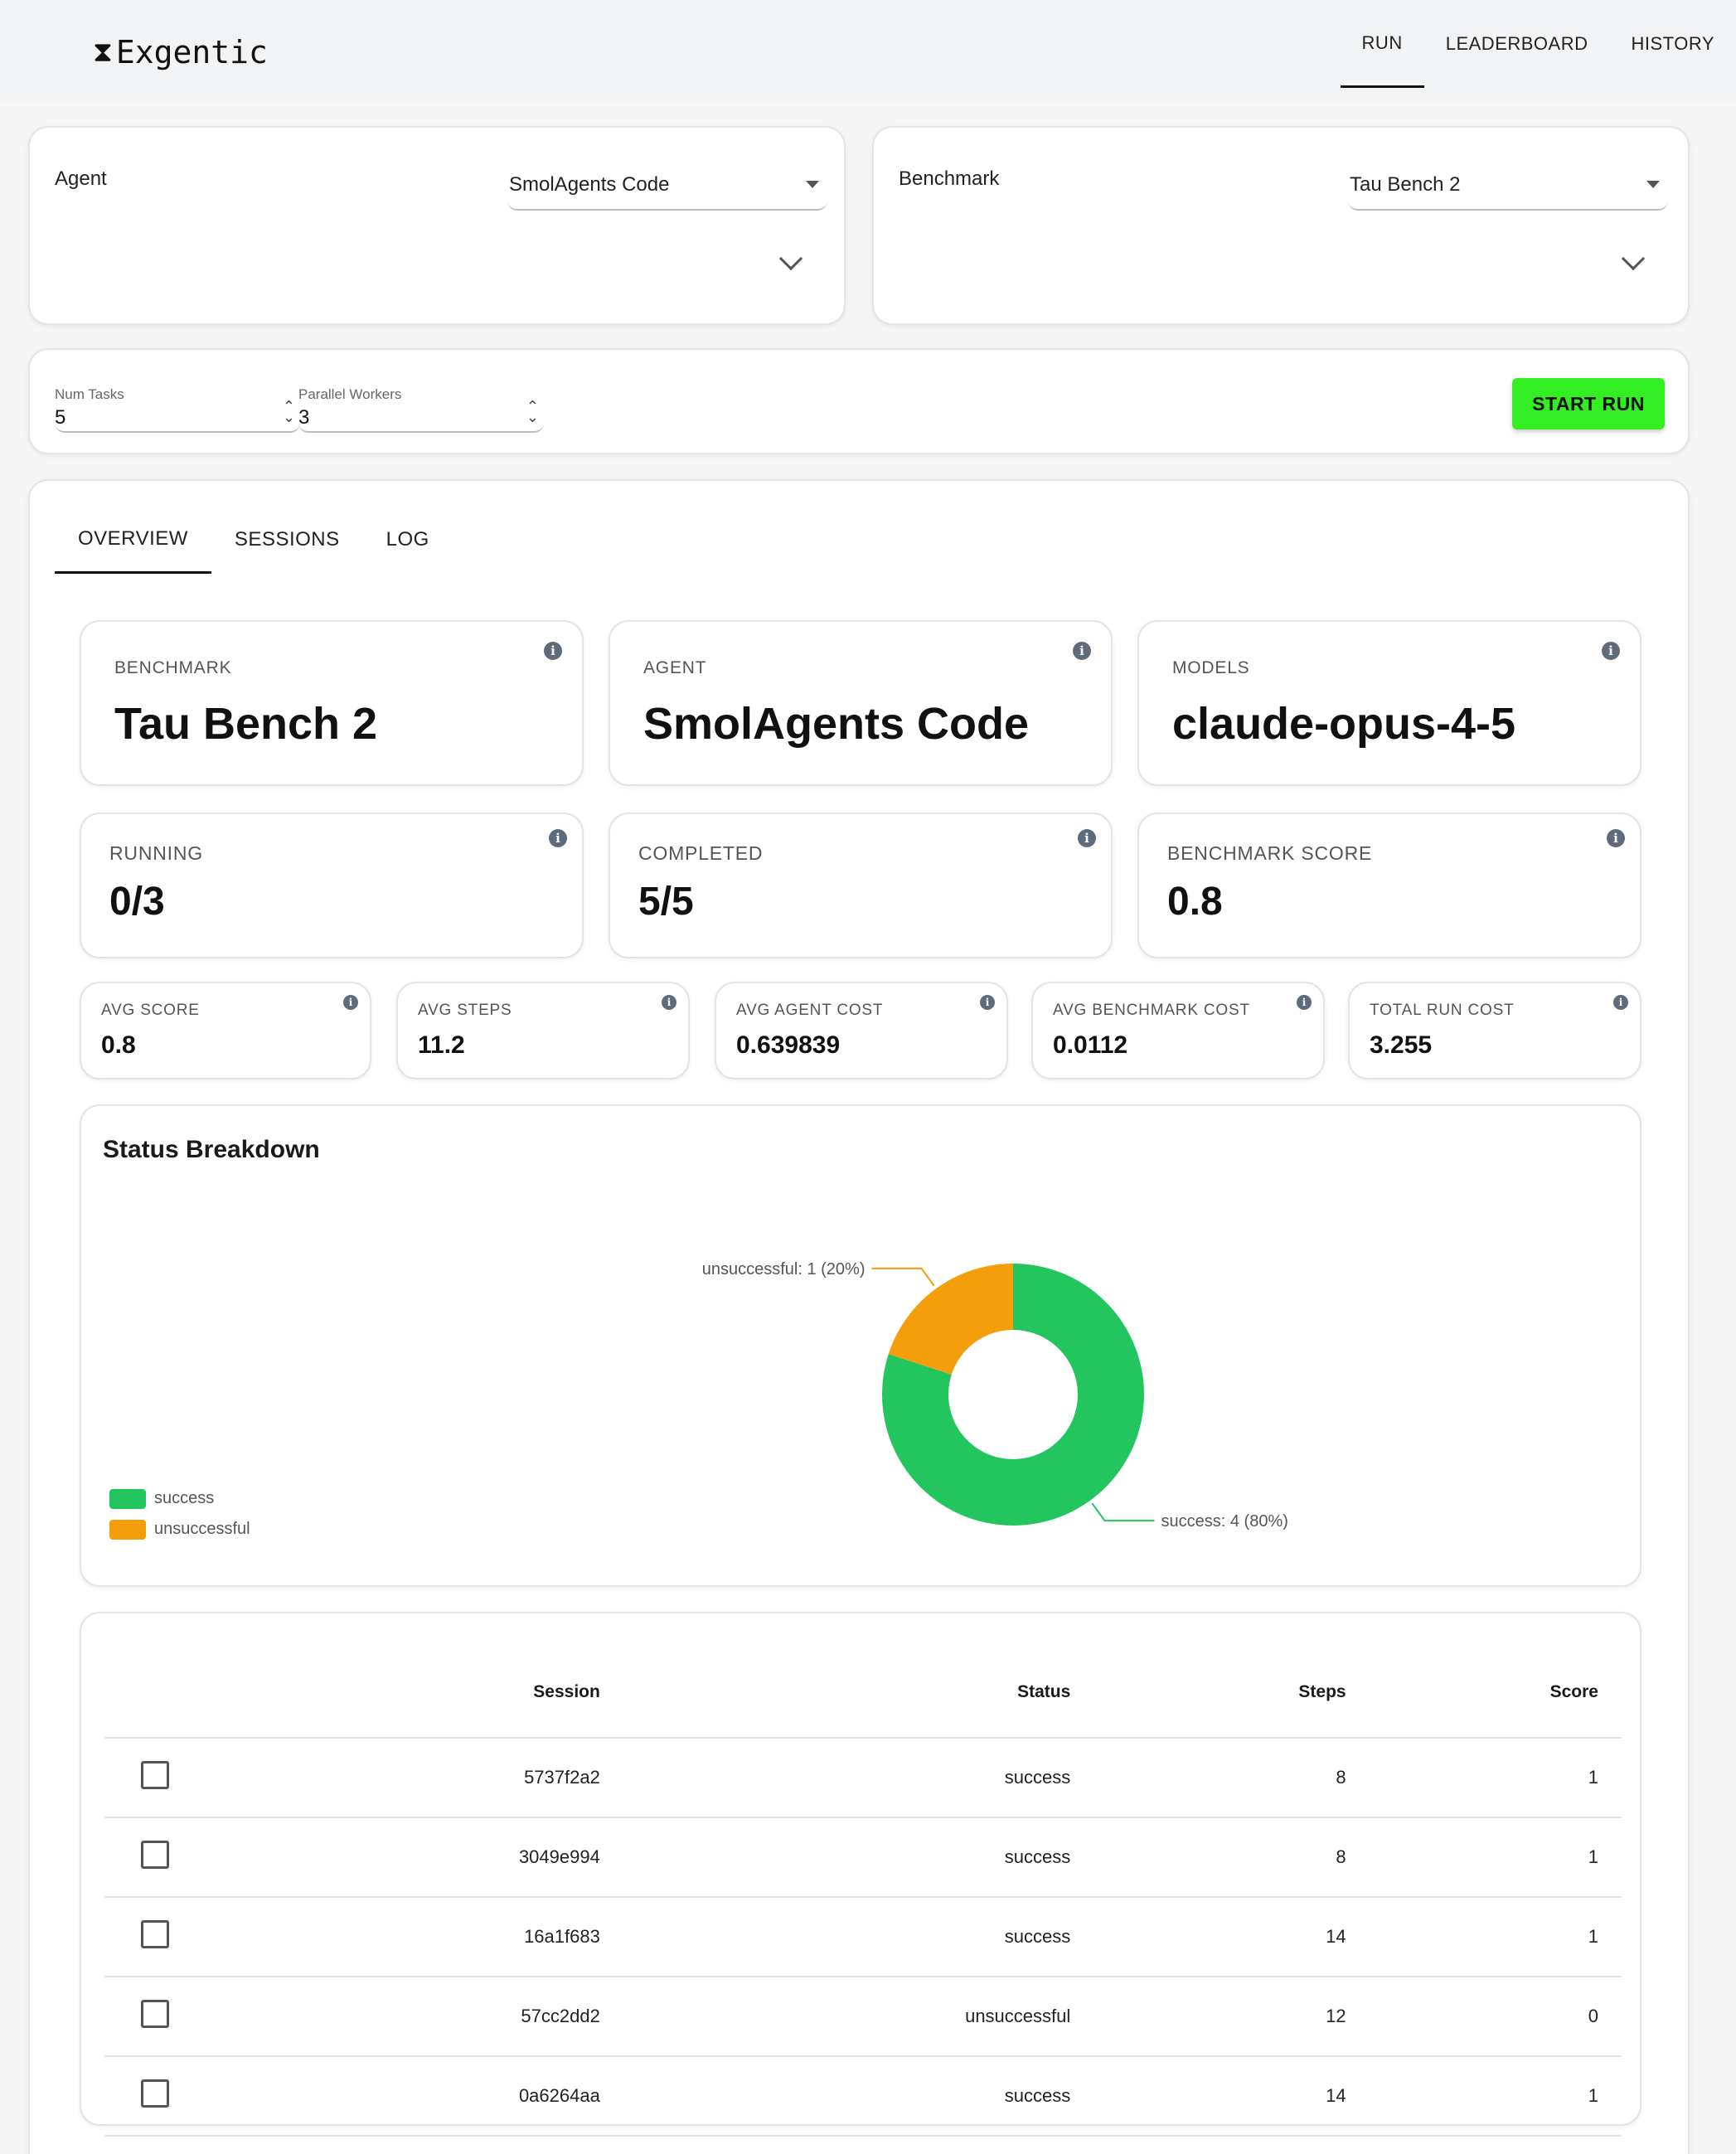 The image size is (1736, 2154). What do you see at coordinates (788, 1045) in the screenshot?
I see `stat-value: 0.639839` at bounding box center [788, 1045].